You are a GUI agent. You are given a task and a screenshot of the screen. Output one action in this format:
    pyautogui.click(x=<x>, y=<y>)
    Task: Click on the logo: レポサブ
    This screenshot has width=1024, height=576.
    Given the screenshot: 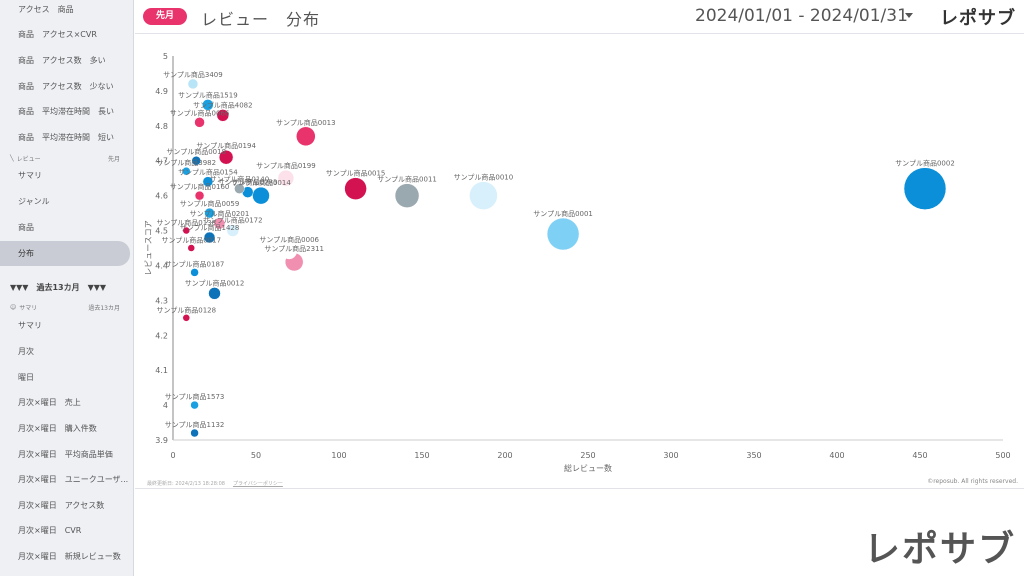 What is the action you would take?
    pyautogui.click(x=978, y=18)
    